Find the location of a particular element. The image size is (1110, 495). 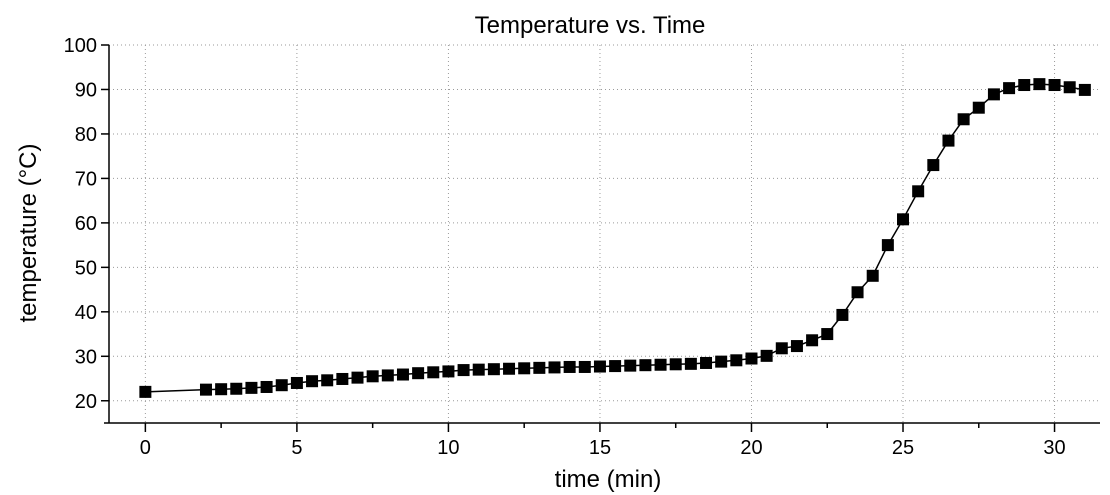

y-tick-label: 50 is located at coordinates (86, 268).